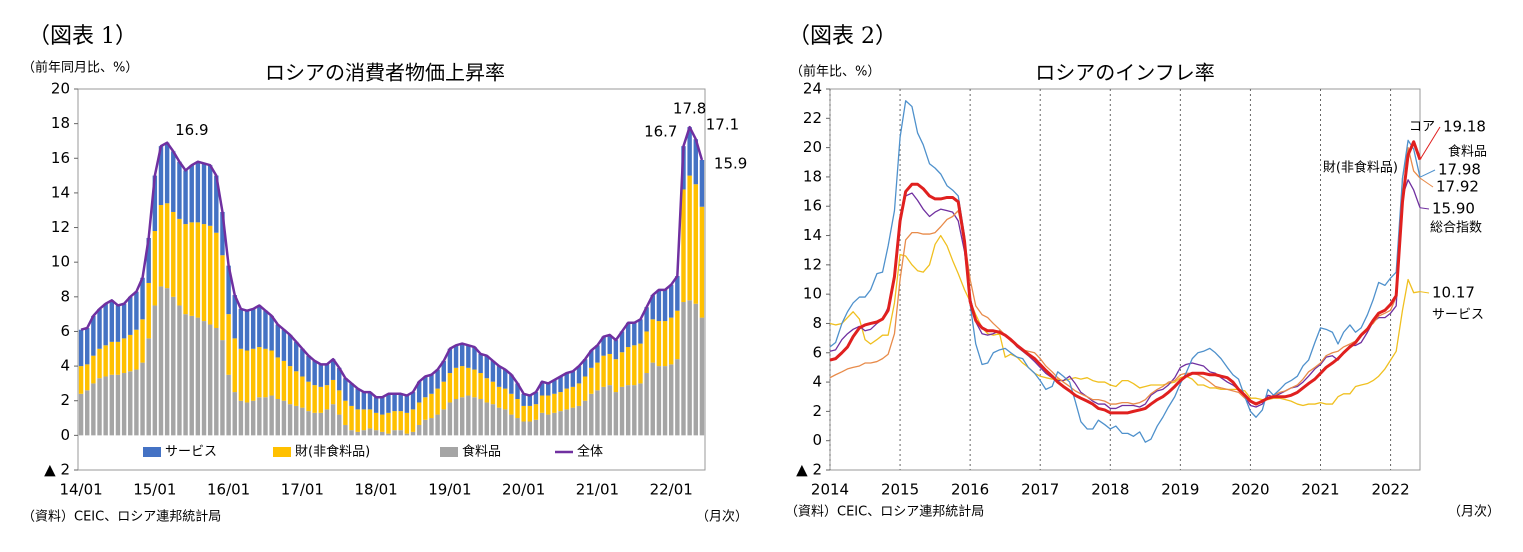 This screenshot has height=552, width=1523. What do you see at coordinates (60, 262) in the screenshot?
I see `y-tick-label: 10` at bounding box center [60, 262].